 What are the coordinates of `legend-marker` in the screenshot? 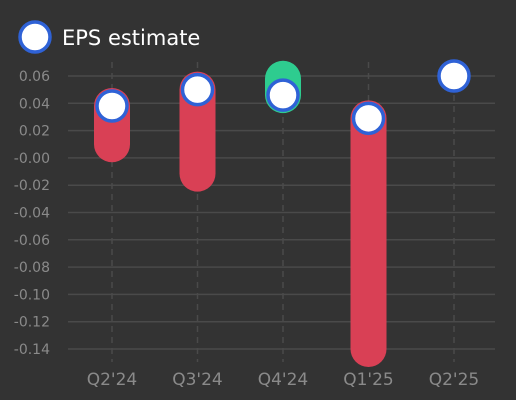 It's located at (35, 37).